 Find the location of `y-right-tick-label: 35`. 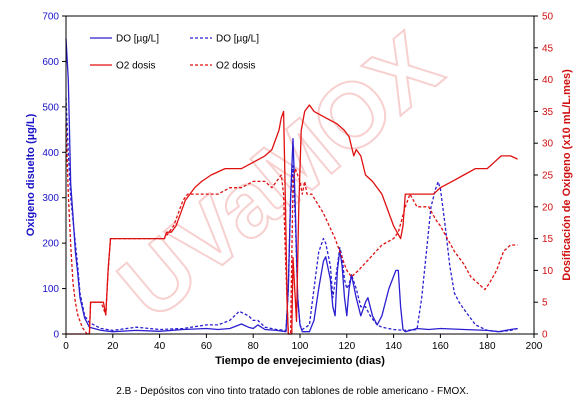

y-right-tick-label: 35 is located at coordinates (548, 112).